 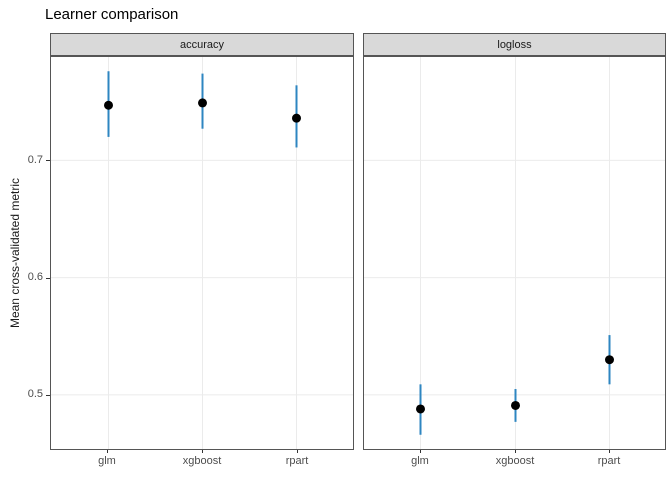 What do you see at coordinates (202, 44) in the screenshot?
I see `facet-strip-accuracy: accuracy` at bounding box center [202, 44].